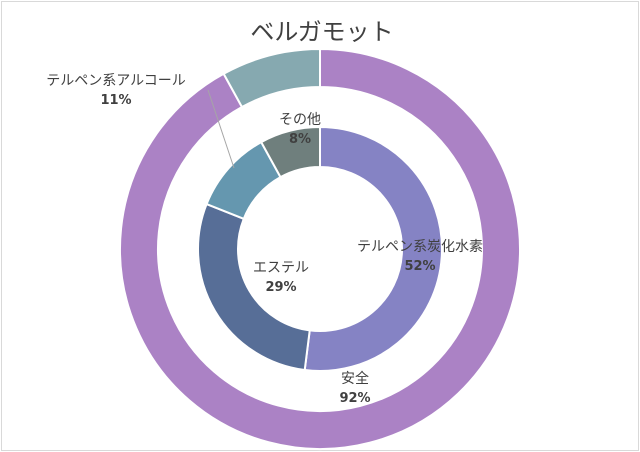 The image size is (640, 452). Describe the element at coordinates (354, 398) in the screenshot. I see `outer-slice-0-percent: 92%` at that location.